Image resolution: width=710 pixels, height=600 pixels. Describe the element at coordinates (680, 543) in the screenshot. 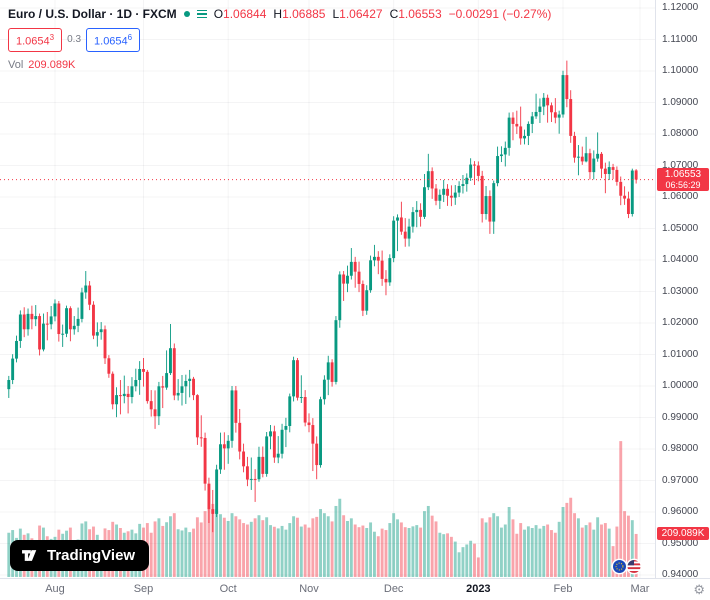

I see `price-axis-label: 0.95000` at that location.